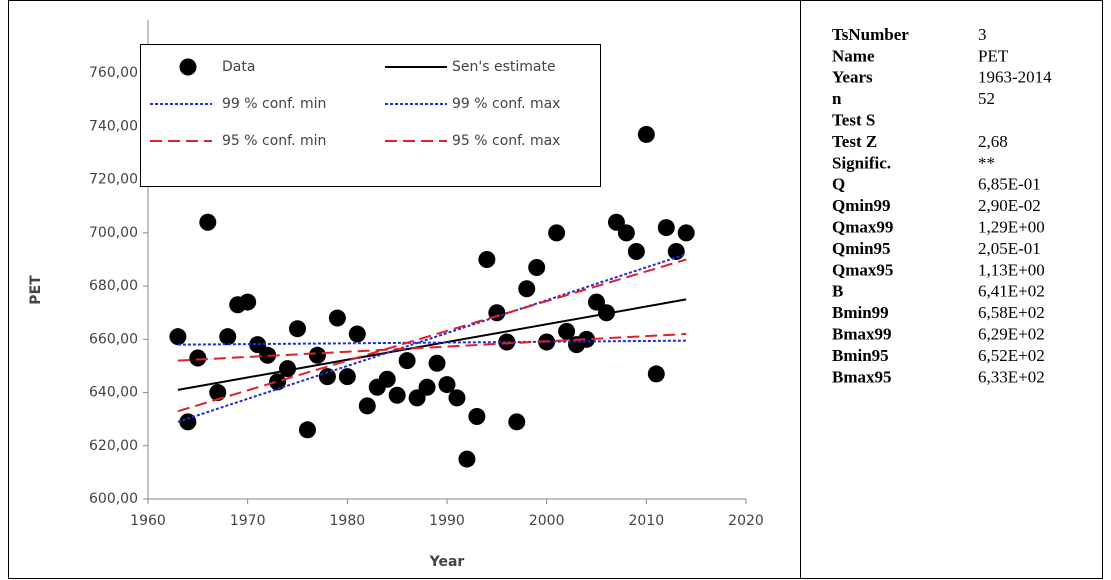 This screenshot has width=1111, height=580. I want to click on row-value: 52, so click(986, 98).